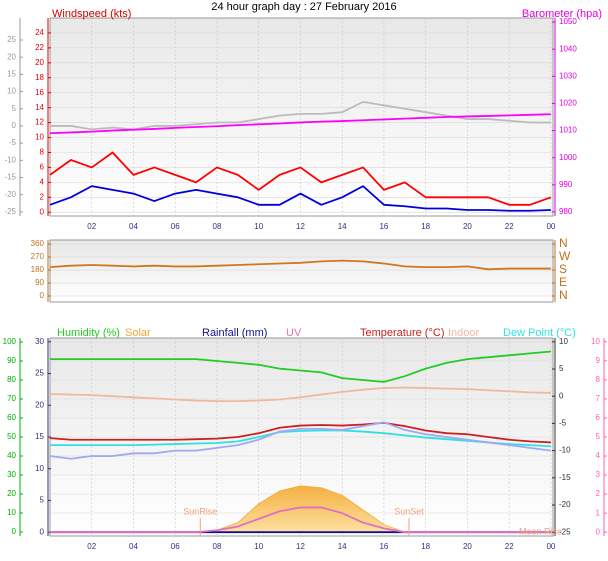  Describe the element at coordinates (598, 474) in the screenshot. I see `y-tick-label: 3` at that location.